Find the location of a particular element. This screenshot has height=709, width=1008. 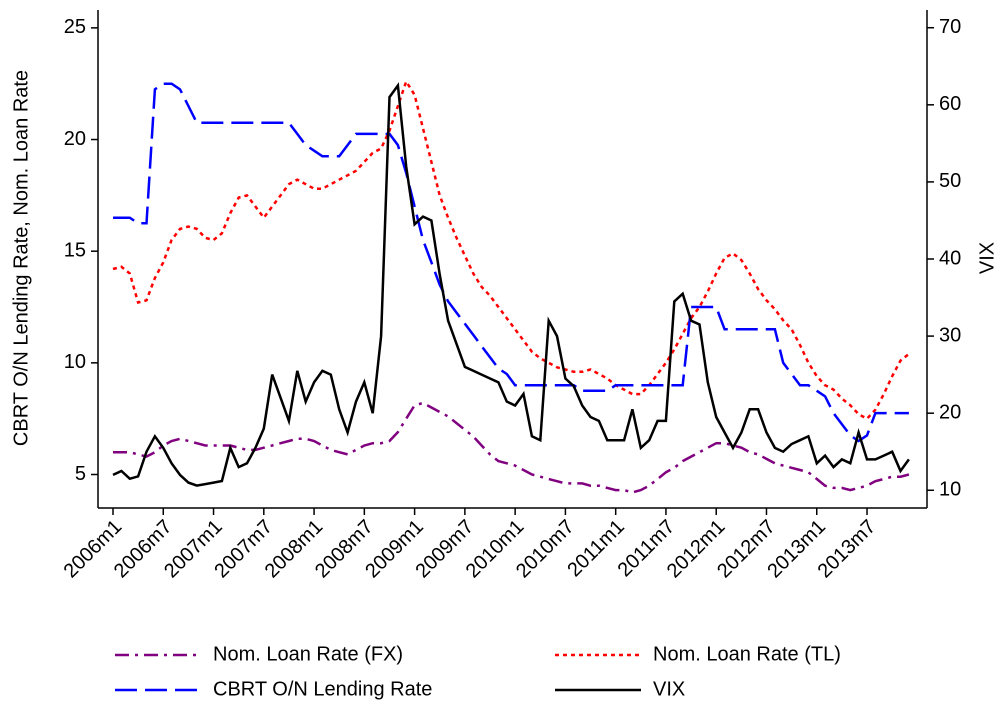

y-axis-label: CBRT O/N Lending Rate, Nom. Loan Rate is located at coordinates (21, 258).